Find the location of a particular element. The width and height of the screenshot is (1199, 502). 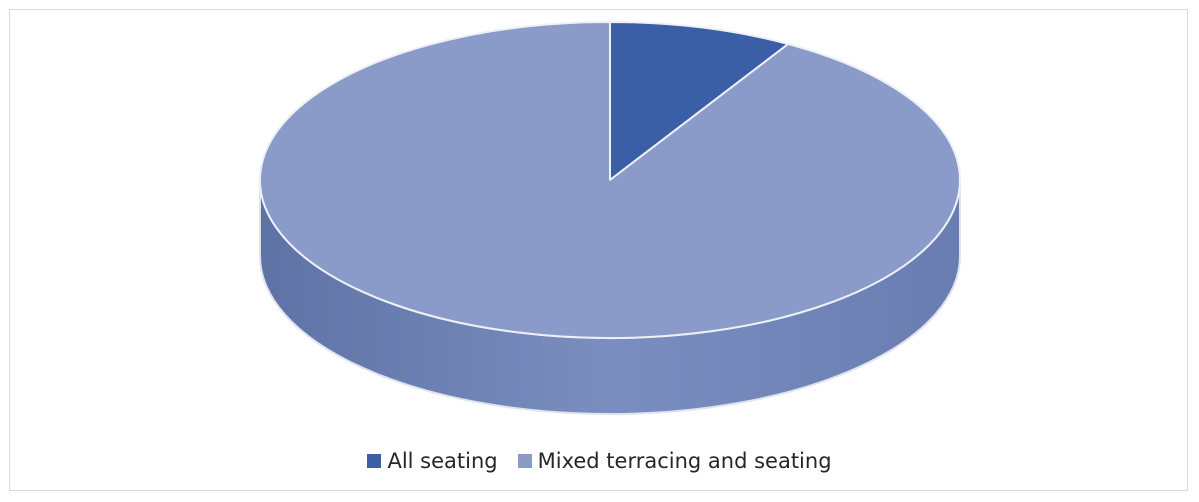

pie-slice-all-seating is located at coordinates (699, 101).